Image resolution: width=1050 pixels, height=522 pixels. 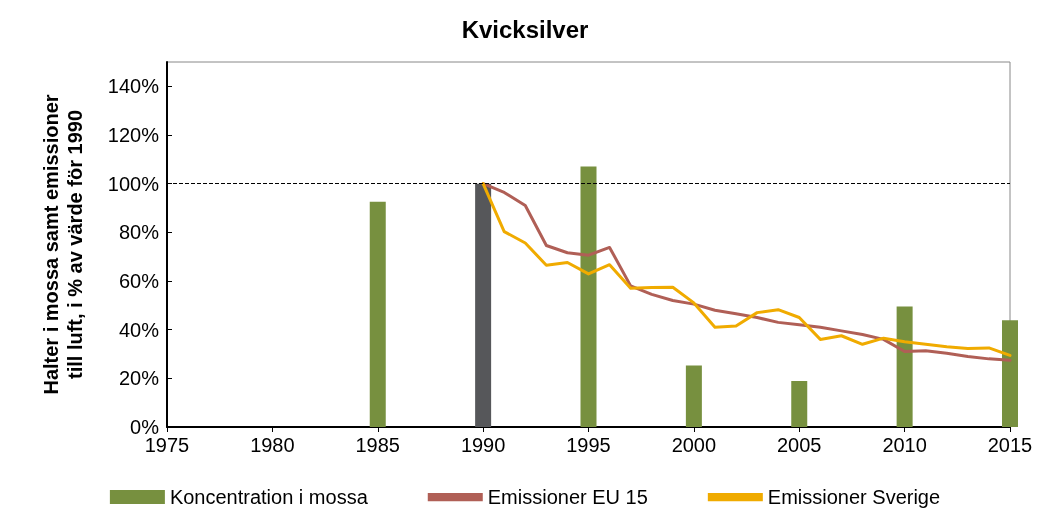 I want to click on legend-label: Emissioner Sverige, so click(x=854, y=497).